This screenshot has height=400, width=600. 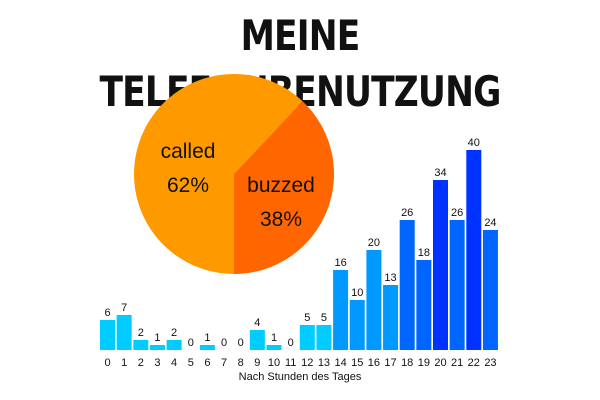 What do you see at coordinates (257, 323) in the screenshot?
I see `bar-value-label: 4` at bounding box center [257, 323].